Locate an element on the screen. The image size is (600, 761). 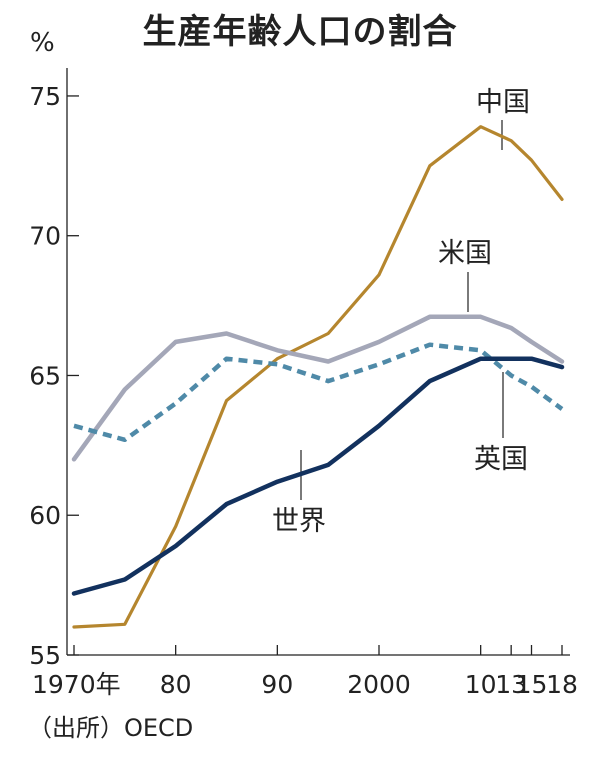
series-label-世界: 世界 is located at coordinates (299, 521).